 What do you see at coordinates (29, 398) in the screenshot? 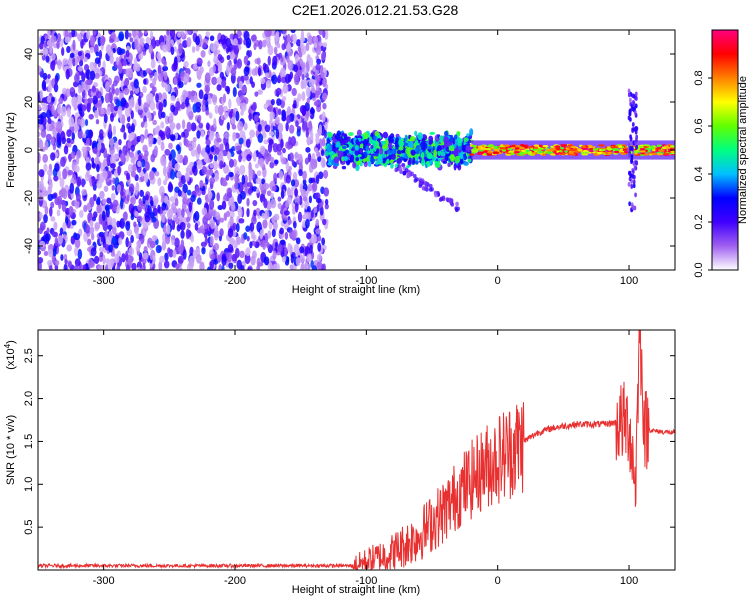
I see `y-tick-label: 2.0` at bounding box center [29, 398].